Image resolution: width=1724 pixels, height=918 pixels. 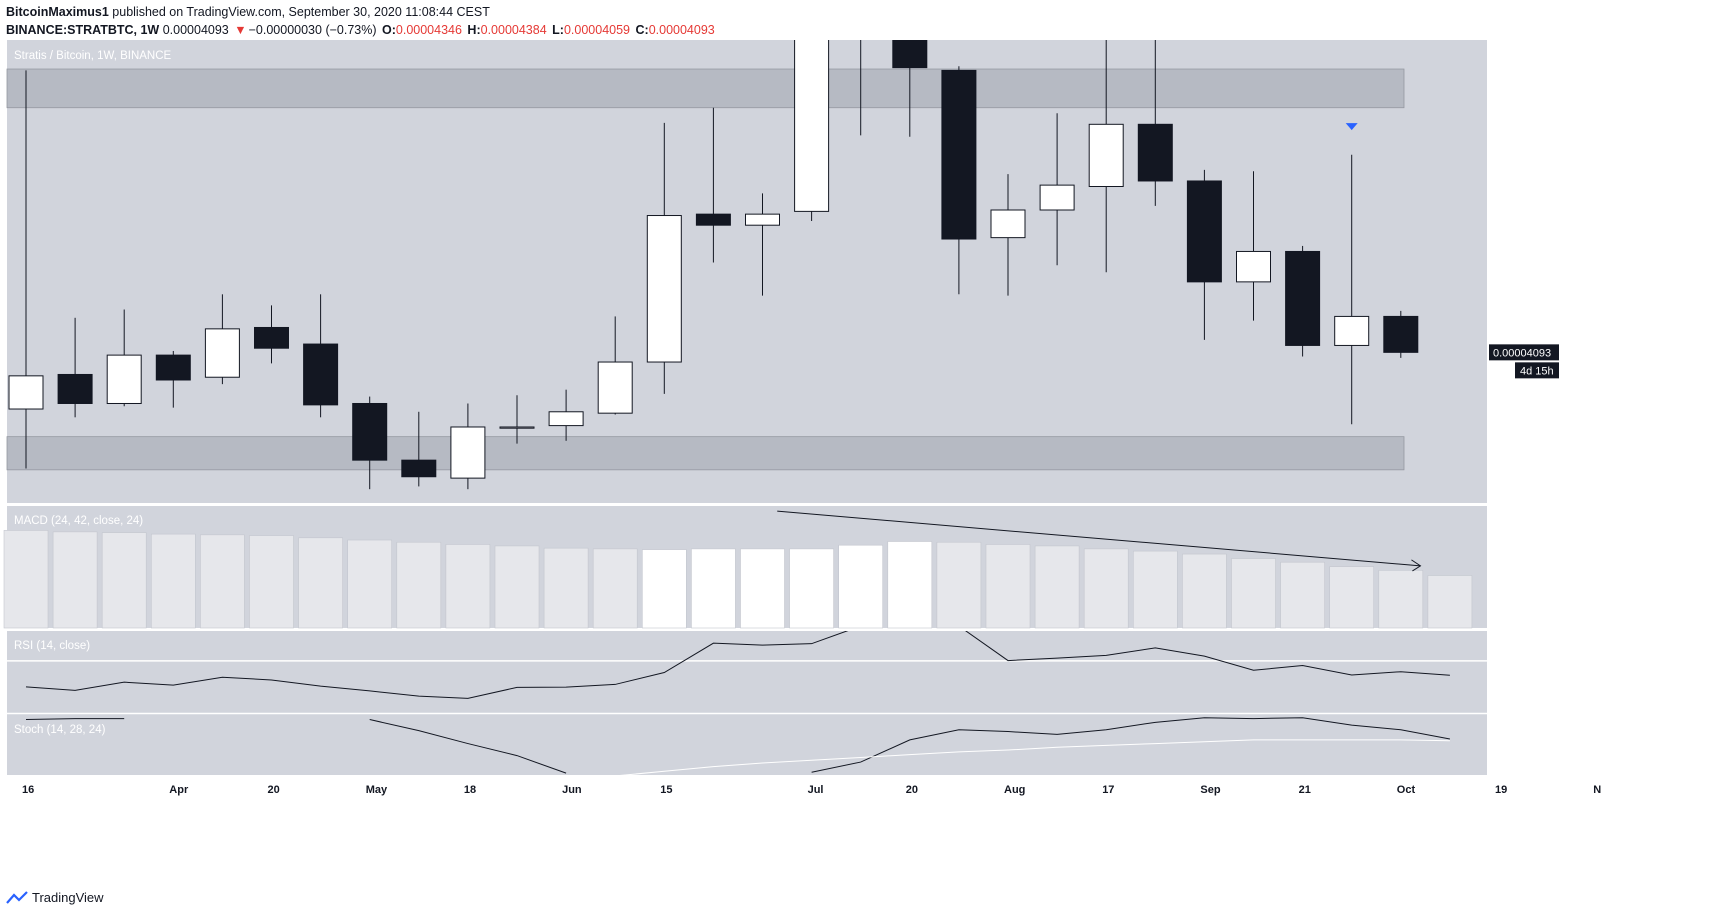 I want to click on rsi-title: RSI (14, close), so click(x=52, y=646).